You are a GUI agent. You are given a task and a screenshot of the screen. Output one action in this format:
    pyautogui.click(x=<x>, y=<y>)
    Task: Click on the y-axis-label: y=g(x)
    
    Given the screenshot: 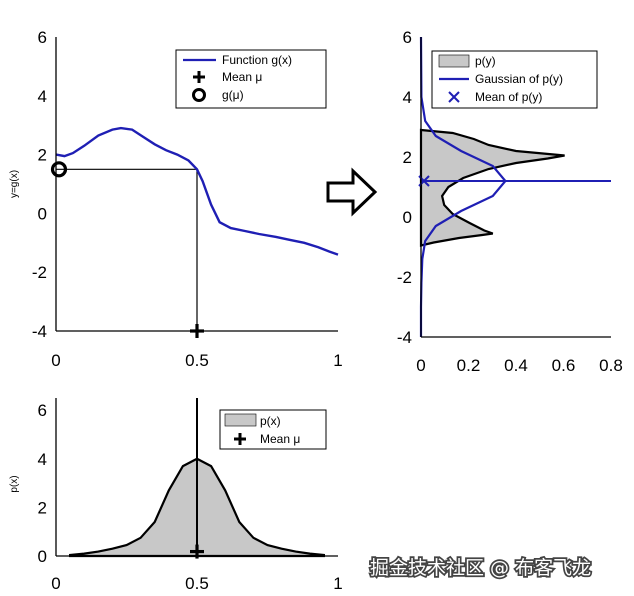 What is the action you would take?
    pyautogui.click(x=14, y=184)
    